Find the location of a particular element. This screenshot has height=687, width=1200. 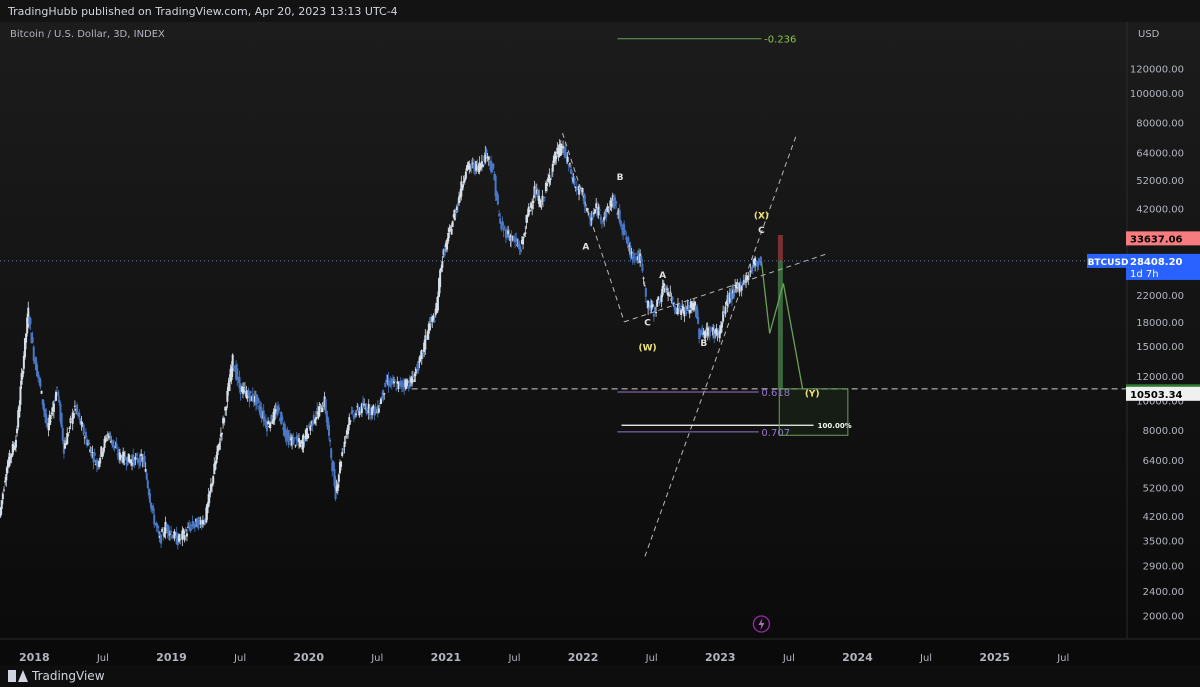

brand-name: TradingView is located at coordinates (68, 676).